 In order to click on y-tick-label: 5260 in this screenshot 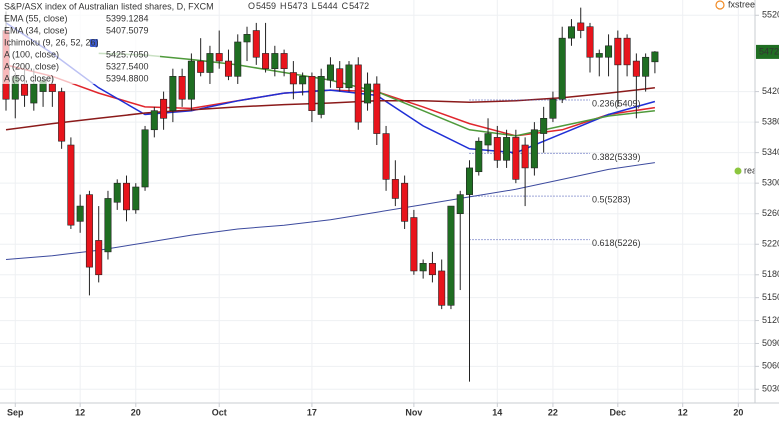, I will do `click(770, 213)`.